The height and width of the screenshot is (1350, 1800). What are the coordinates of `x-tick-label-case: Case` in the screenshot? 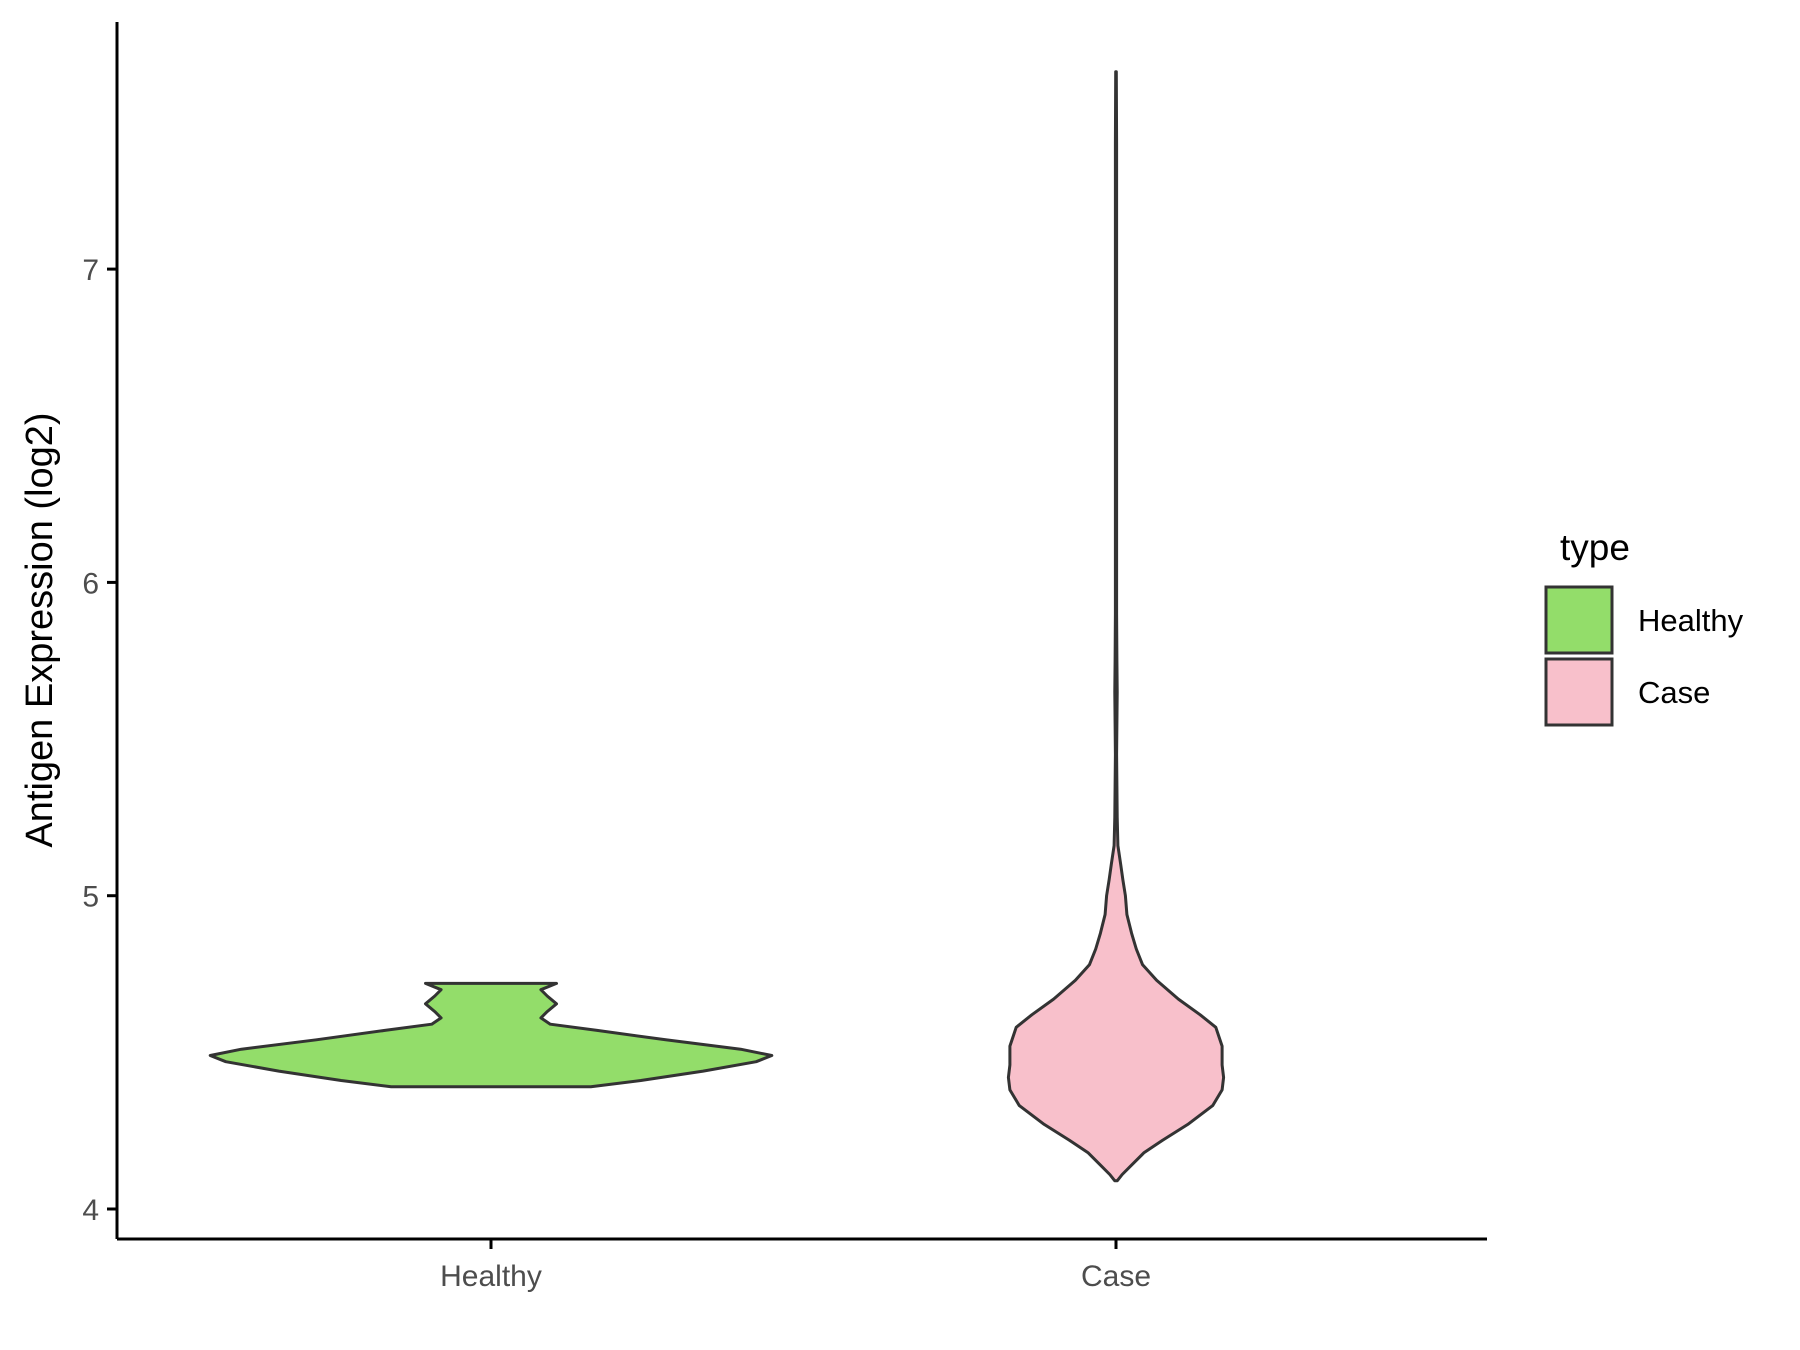 It's located at (1116, 1276).